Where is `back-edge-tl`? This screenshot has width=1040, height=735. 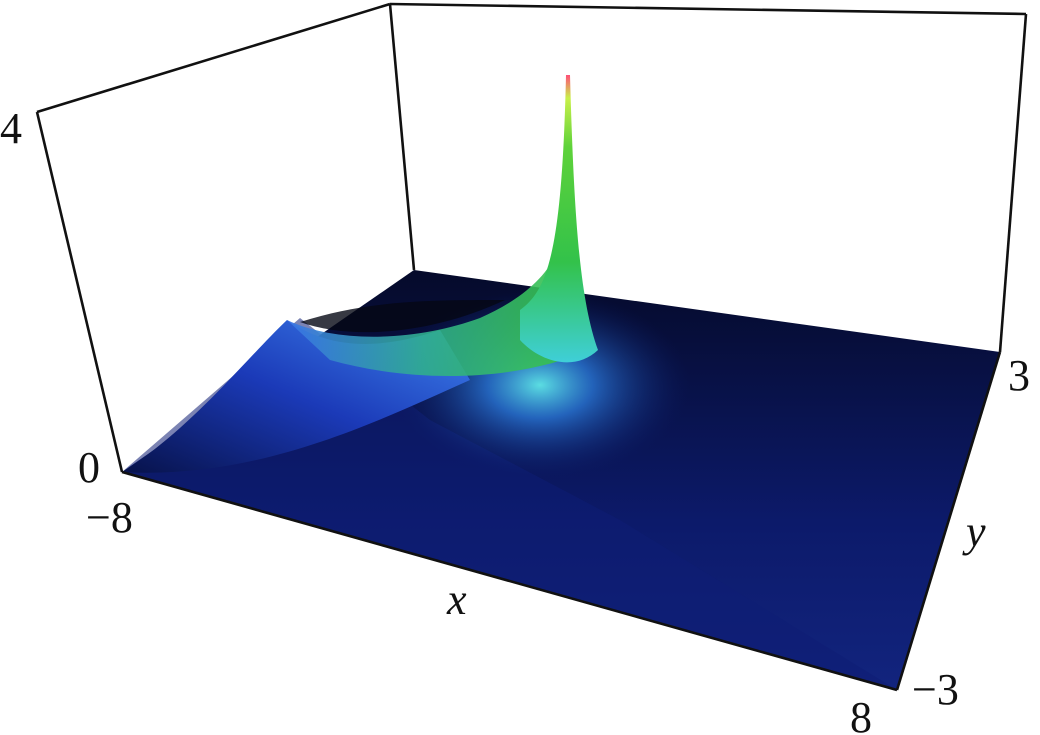
back-edge-tl is located at coordinates (213, 58).